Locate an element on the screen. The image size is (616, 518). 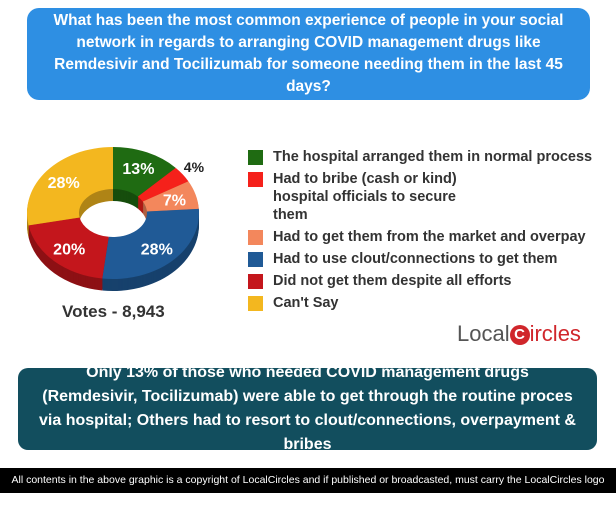
slice-label: 13% is located at coordinates (138, 169).